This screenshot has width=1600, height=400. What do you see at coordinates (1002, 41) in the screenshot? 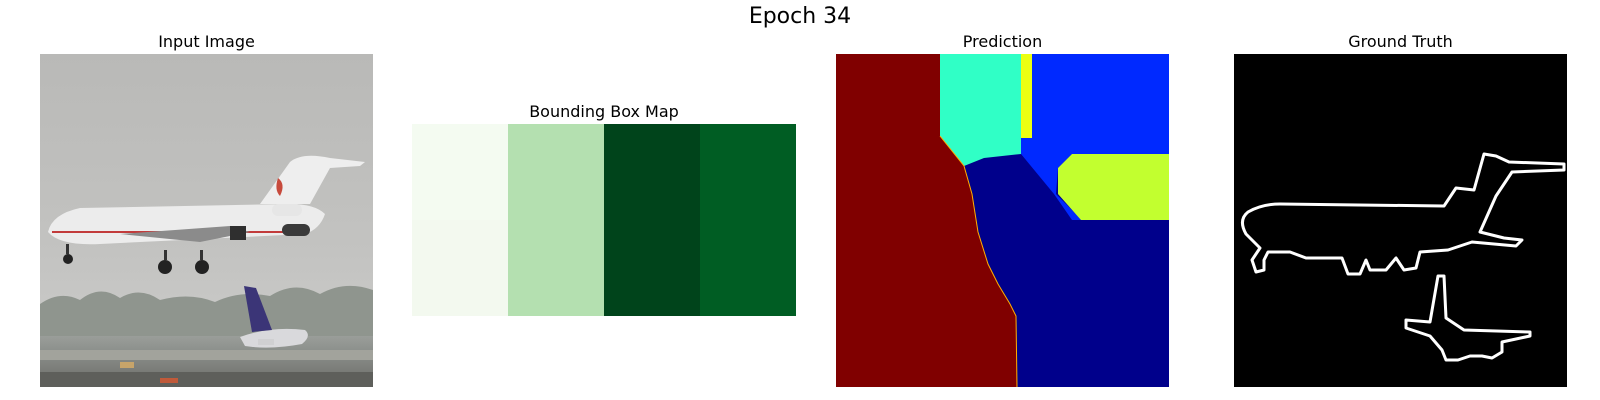
I see `prediction-title: Prediction` at bounding box center [1002, 41].